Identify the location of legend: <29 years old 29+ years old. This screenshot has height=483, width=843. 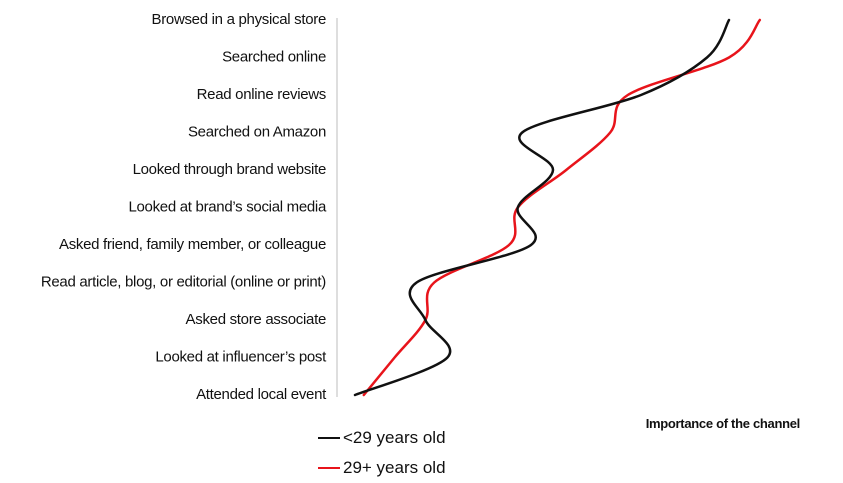
(382, 453).